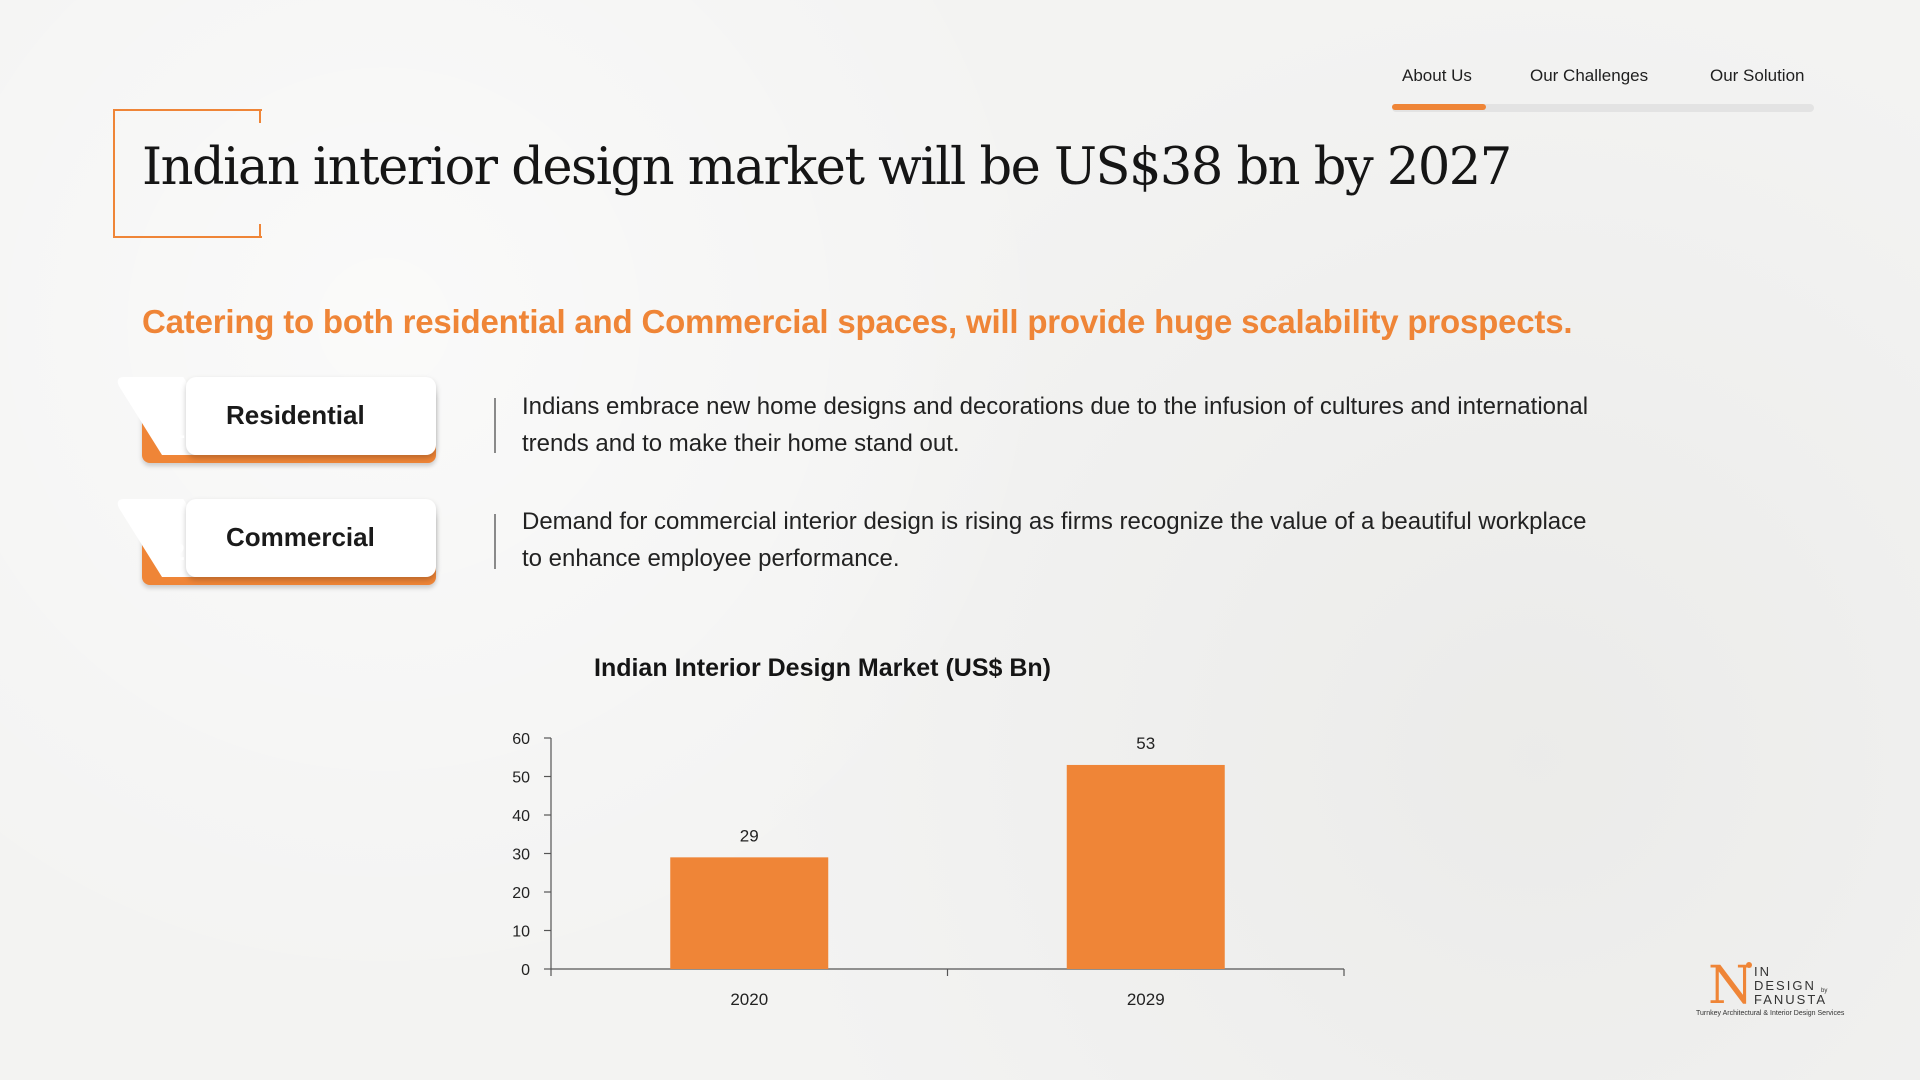  Describe the element at coordinates (521, 739) in the screenshot. I see `y-tick-label: 60` at that location.